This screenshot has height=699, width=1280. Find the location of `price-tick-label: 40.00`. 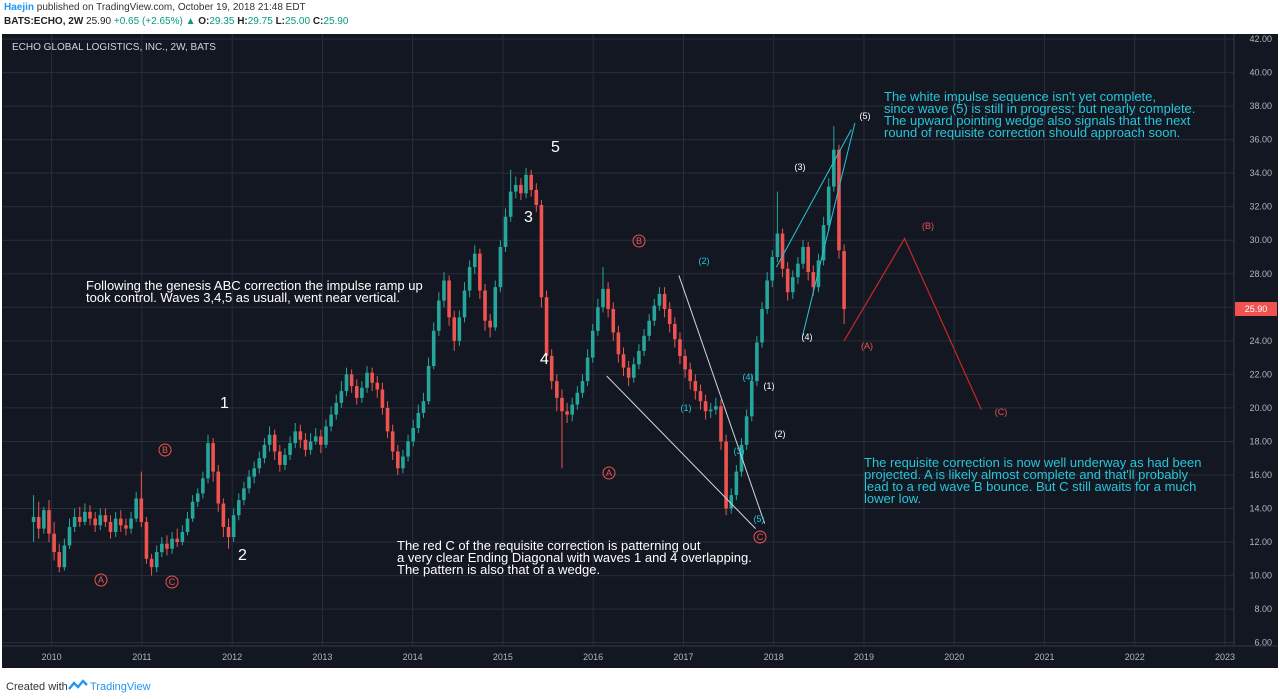

price-tick-label: 40.00 is located at coordinates (1260, 73).